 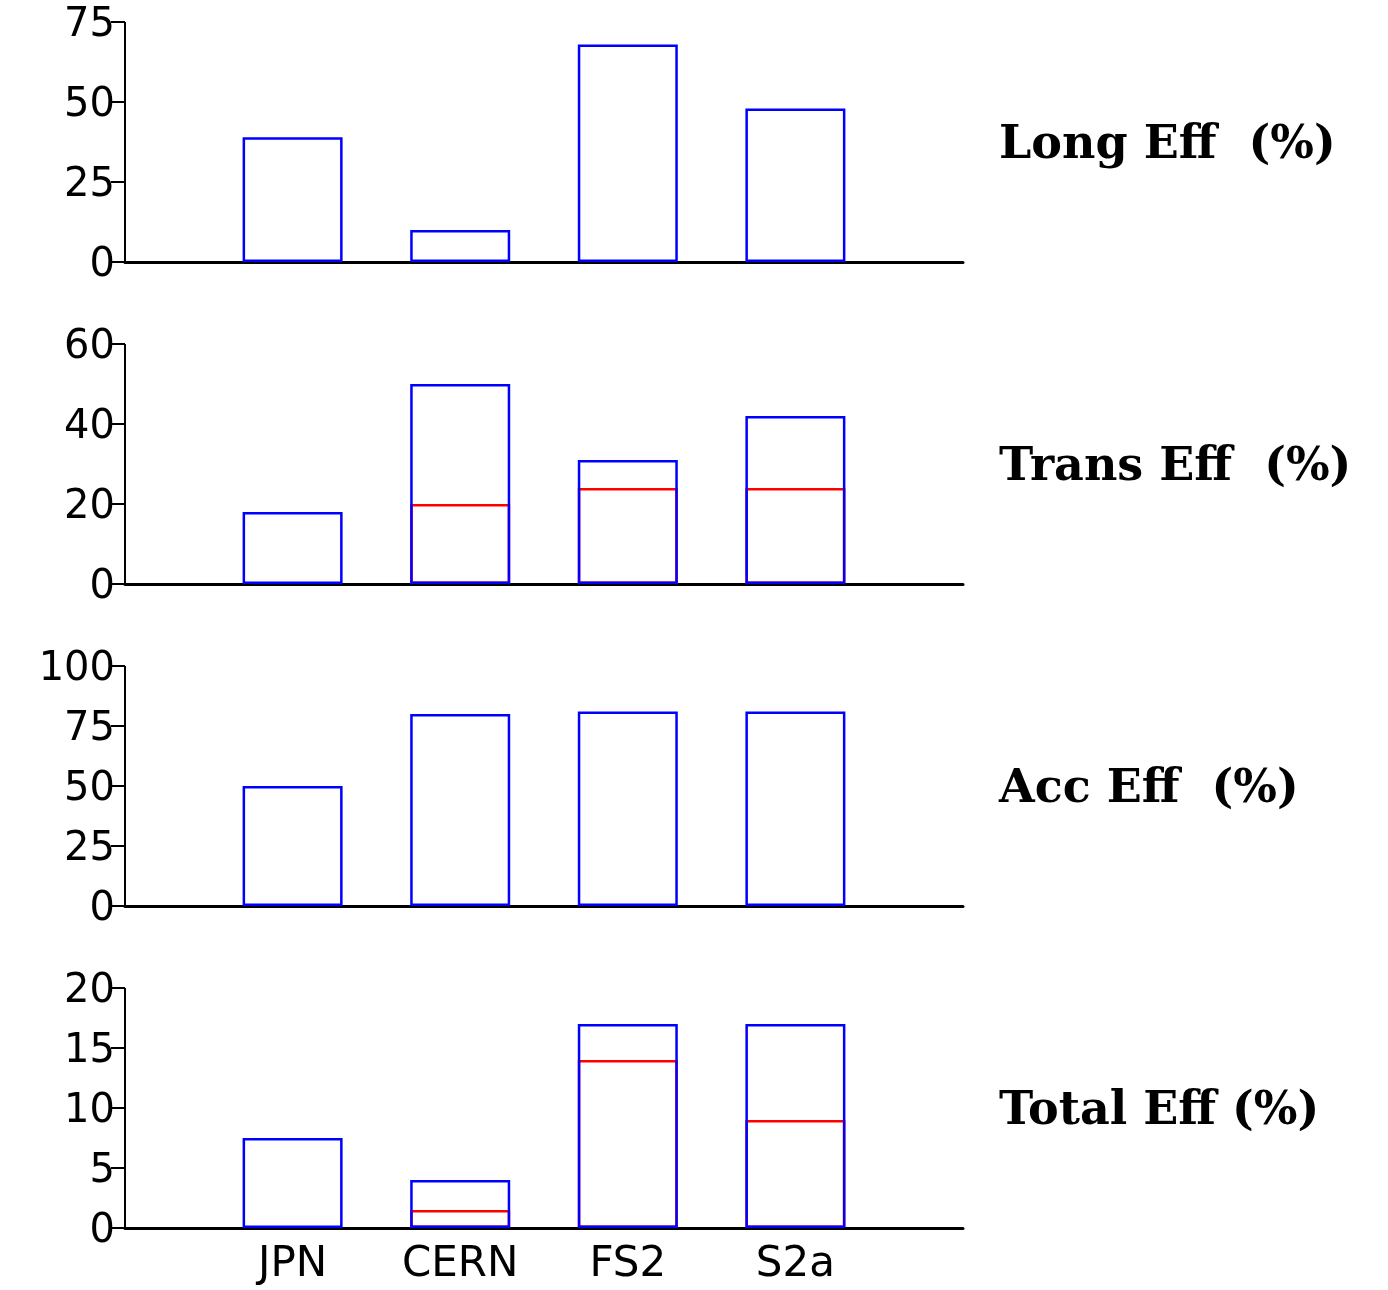 I want to click on x-tick-label: JPN, so click(x=291, y=1261).